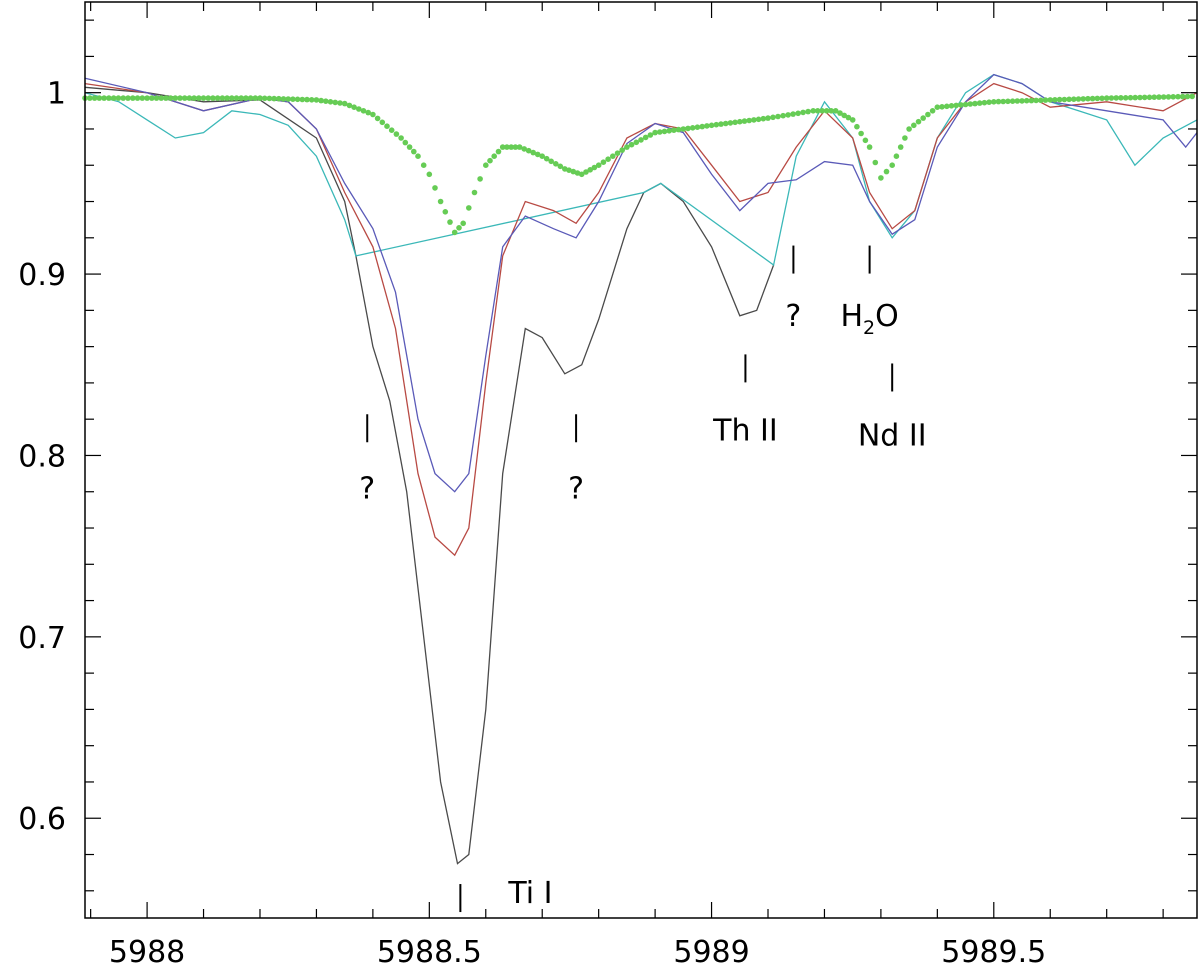 The image size is (1200, 978). What do you see at coordinates (529, 893) in the screenshot?
I see `annotation-label: Ti I` at bounding box center [529, 893].